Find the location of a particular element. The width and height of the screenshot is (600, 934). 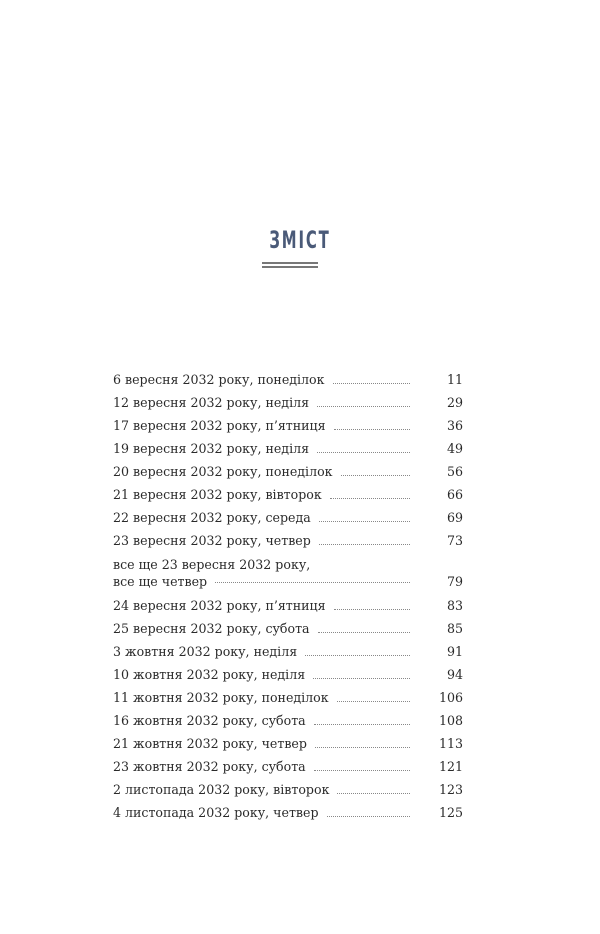

toc-entry: 11 жовтня 2032 року, понеділок 106 is located at coordinates (288, 697).